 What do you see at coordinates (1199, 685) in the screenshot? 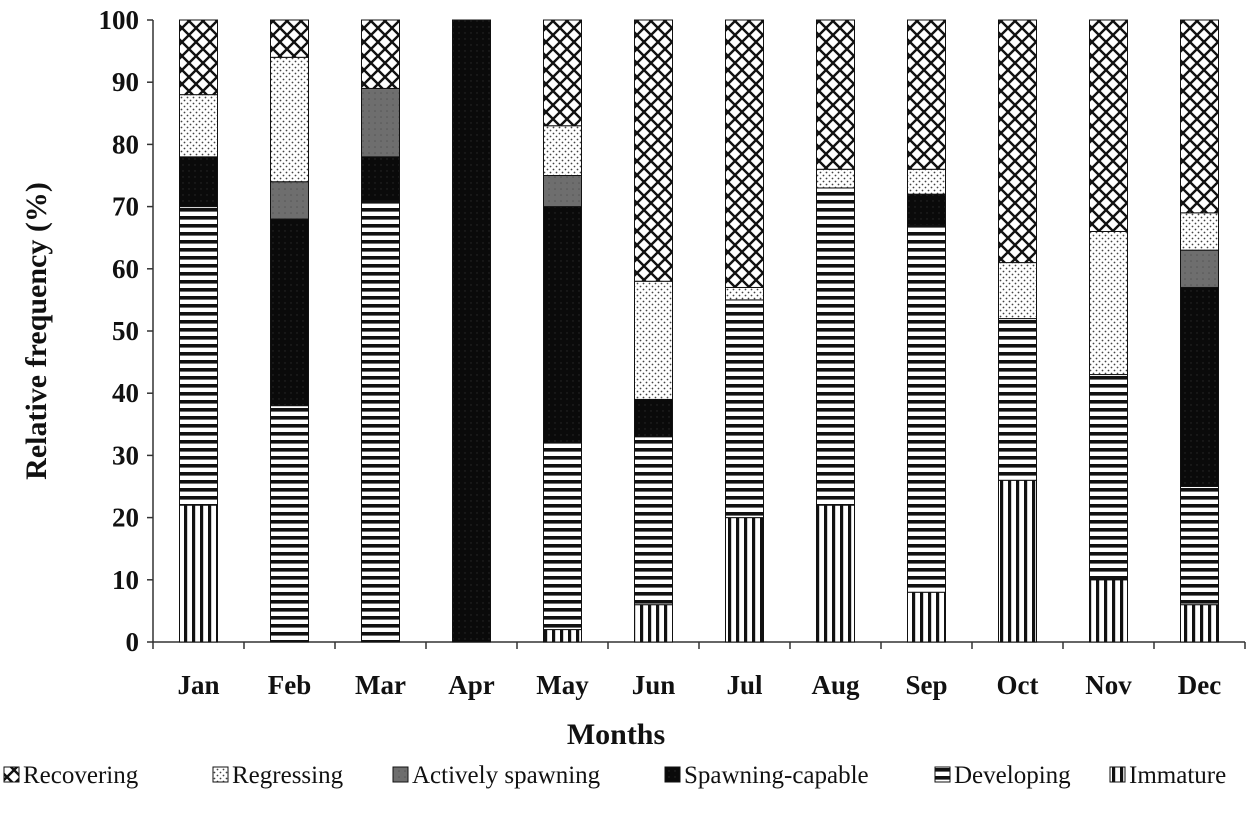
I see `x-tick-label: Dec` at bounding box center [1199, 685].